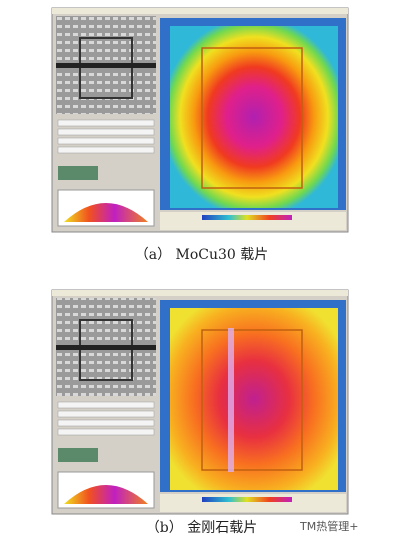 This screenshot has height=544, width=403. I want to click on gate-strip, so click(231, 400).